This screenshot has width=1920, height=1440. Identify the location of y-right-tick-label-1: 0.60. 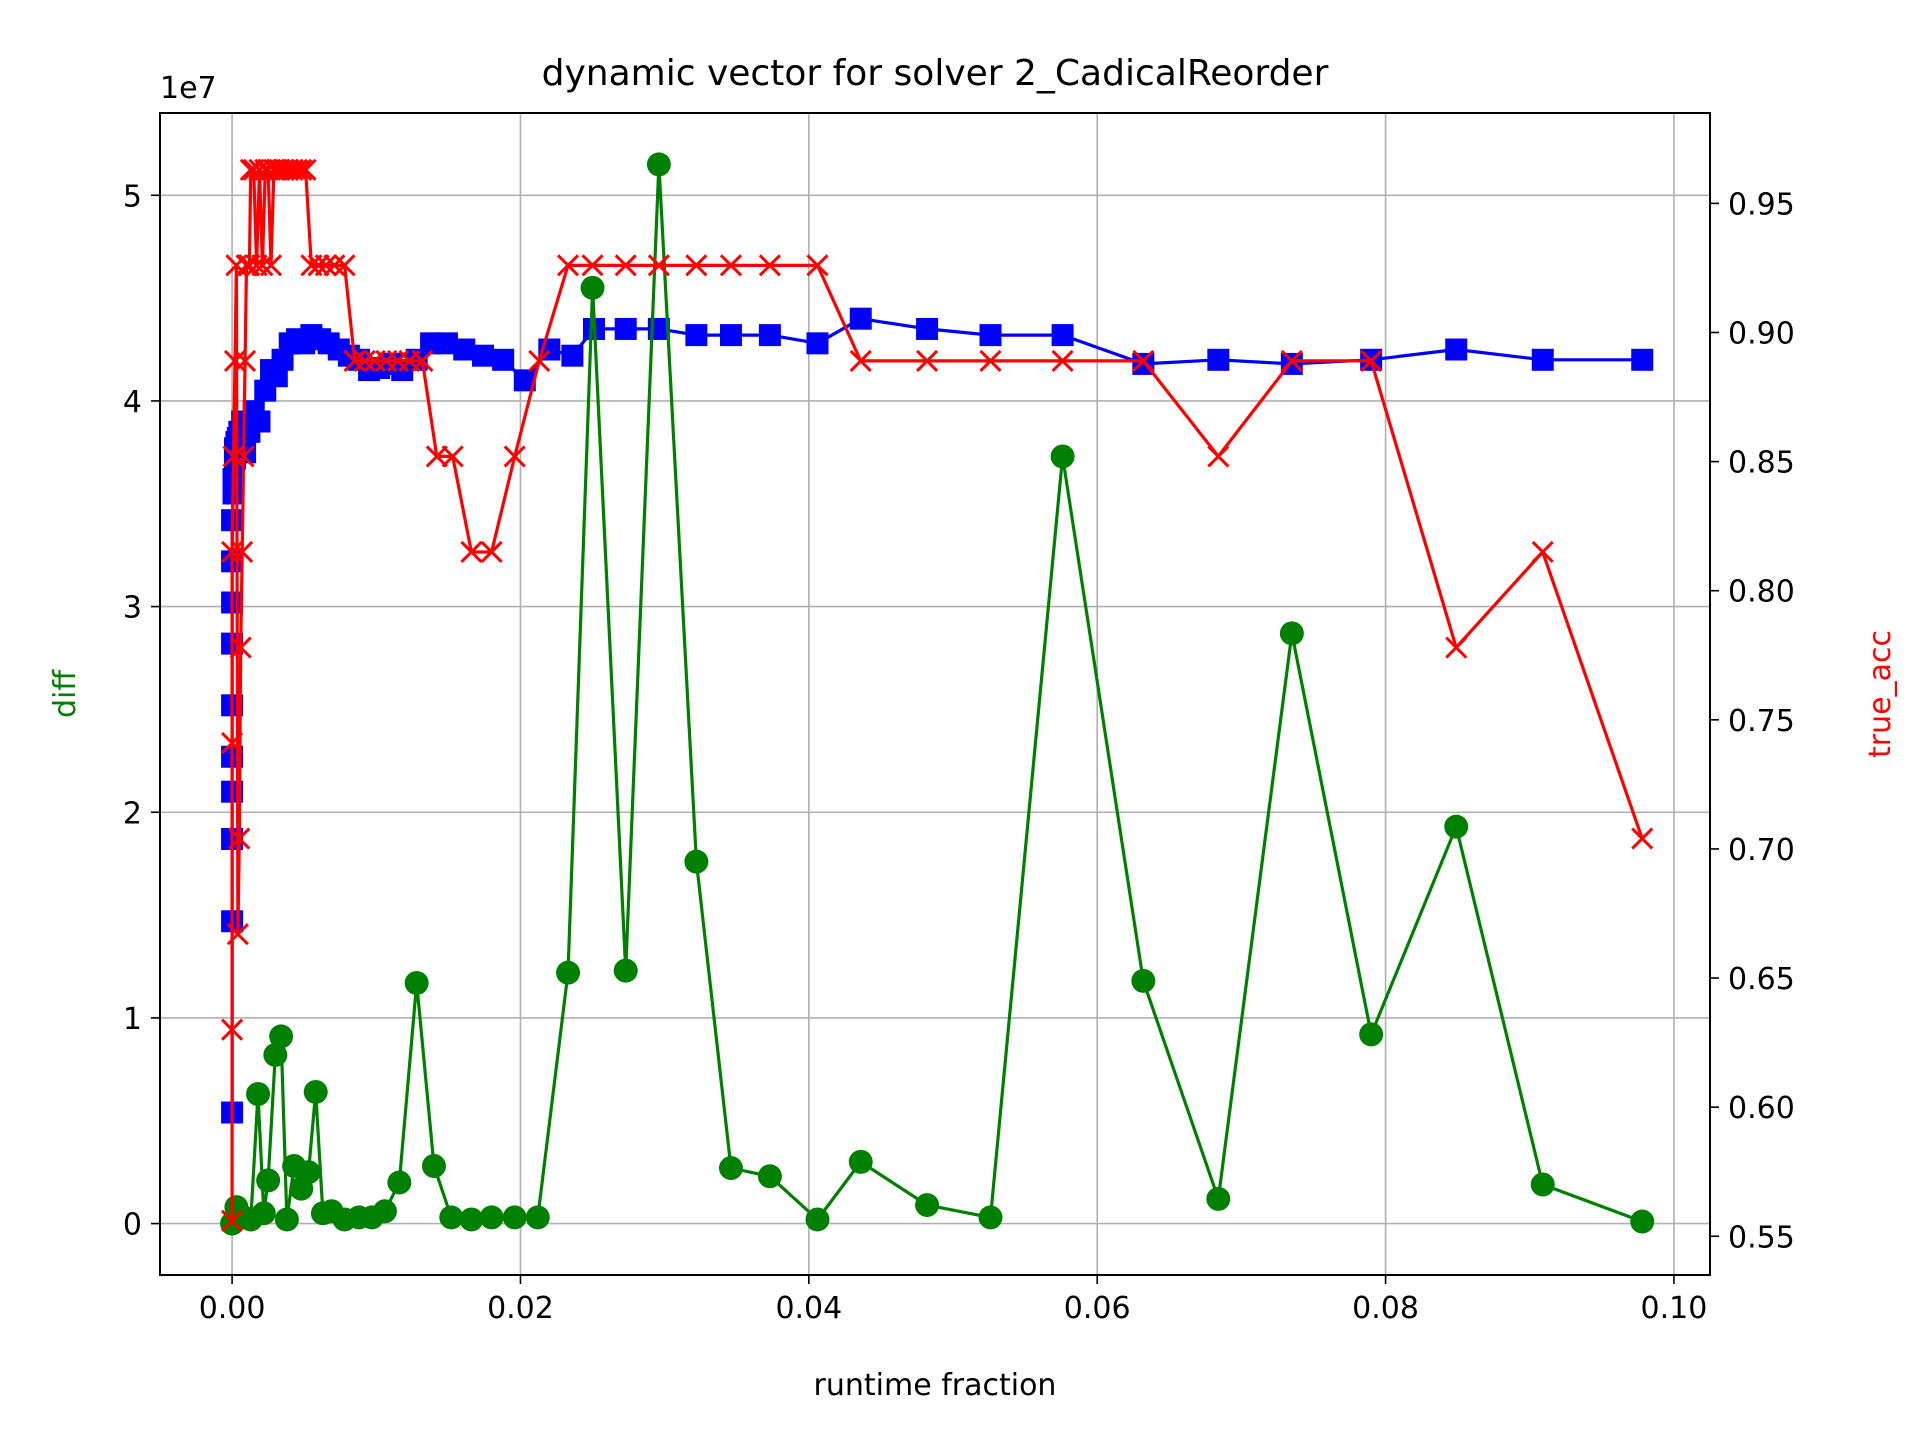
(1761, 1108).